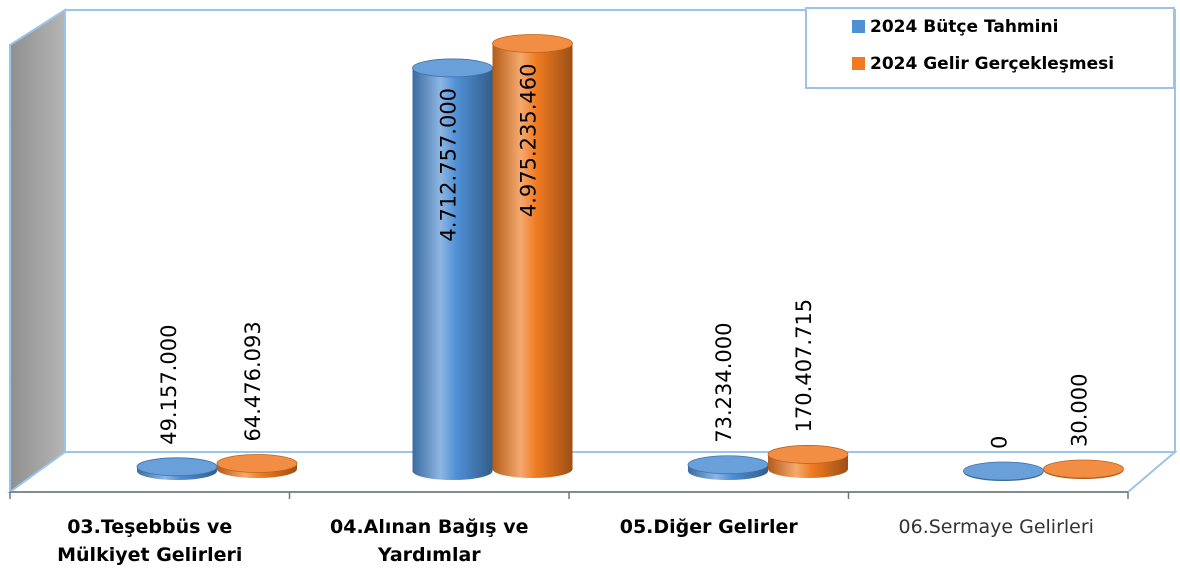 The image size is (1180, 576). Describe the element at coordinates (1080, 410) in the screenshot. I see `data-label: 30.000` at that location.